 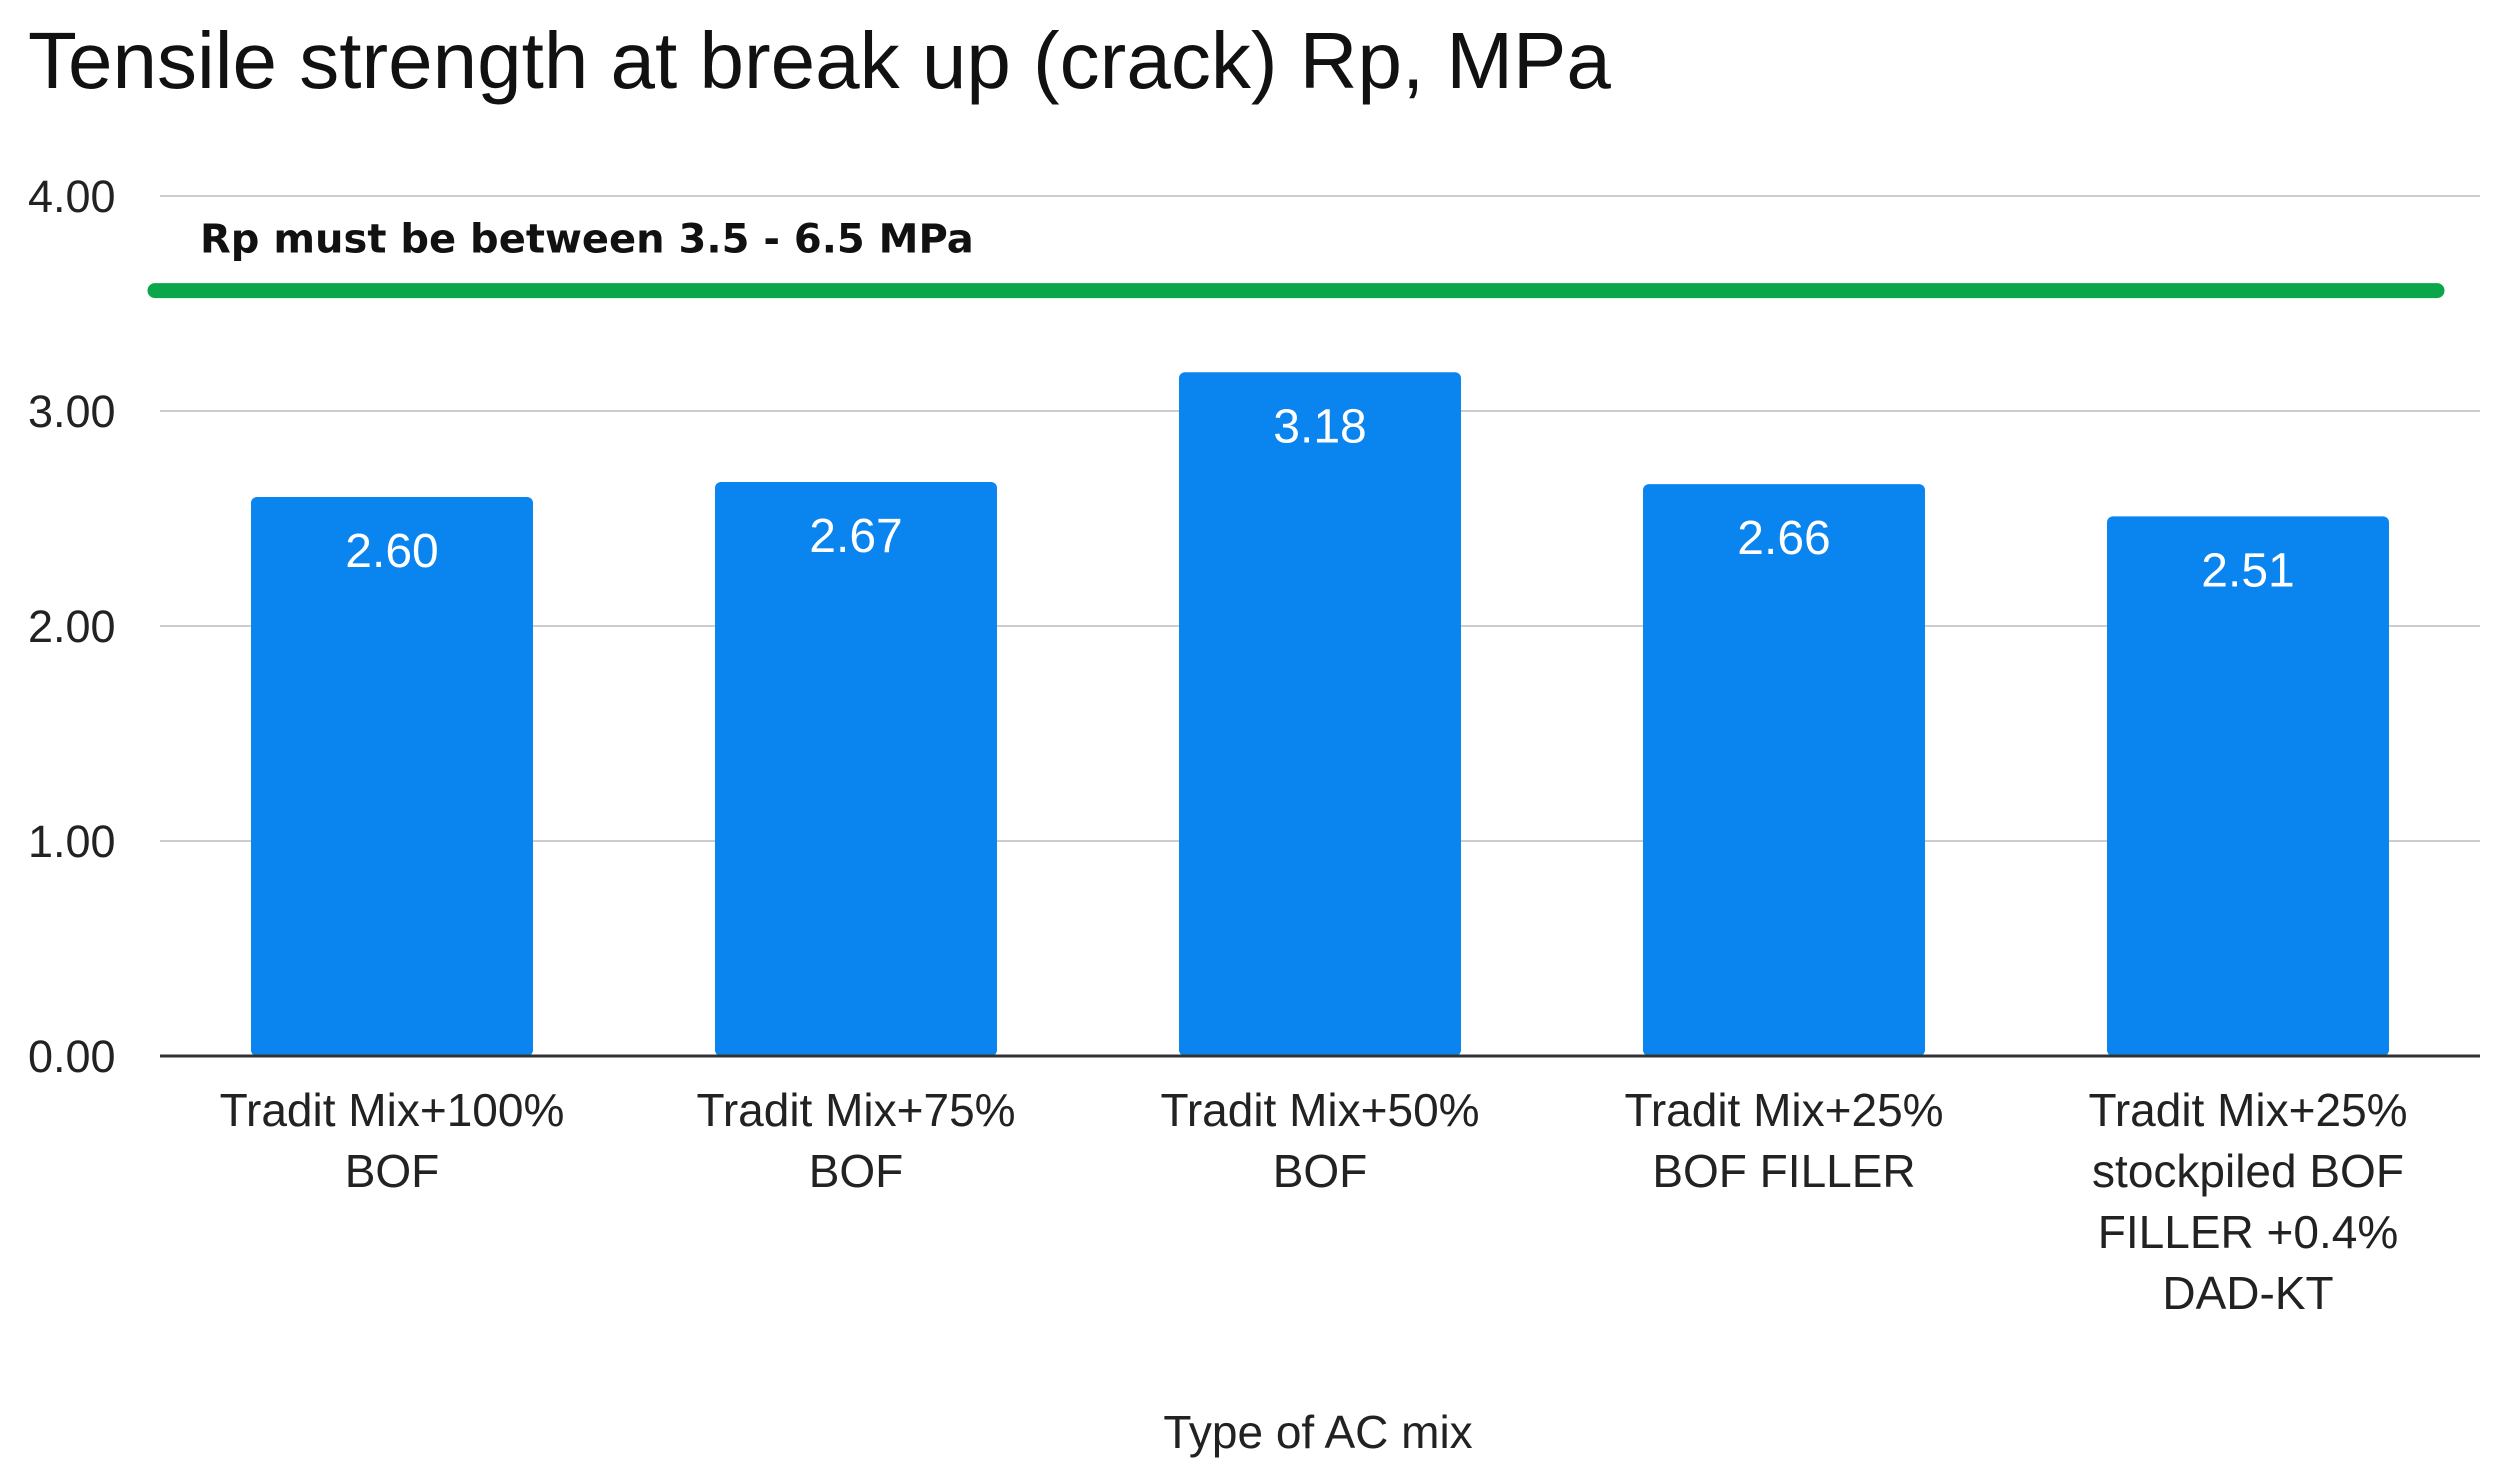 What do you see at coordinates (1783, 1140) in the screenshot?
I see `x-category-label: Tradit Mix+25% BOF FILLER` at bounding box center [1783, 1140].